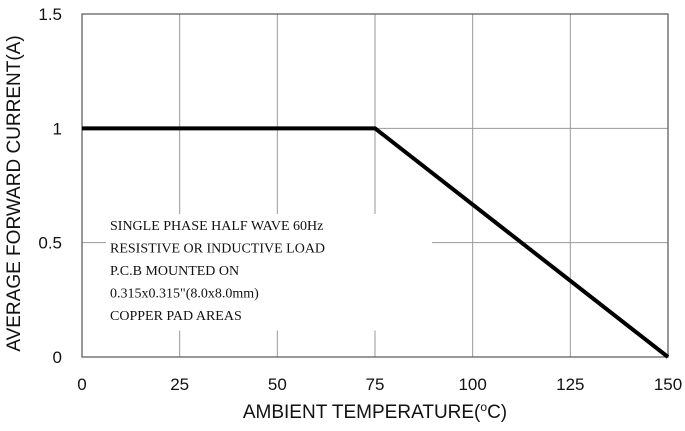 Image resolution: width=685 pixels, height=431 pixels. I want to click on y-axis-label: AVERAGE FORWARD CURRENT(A), so click(14, 193).